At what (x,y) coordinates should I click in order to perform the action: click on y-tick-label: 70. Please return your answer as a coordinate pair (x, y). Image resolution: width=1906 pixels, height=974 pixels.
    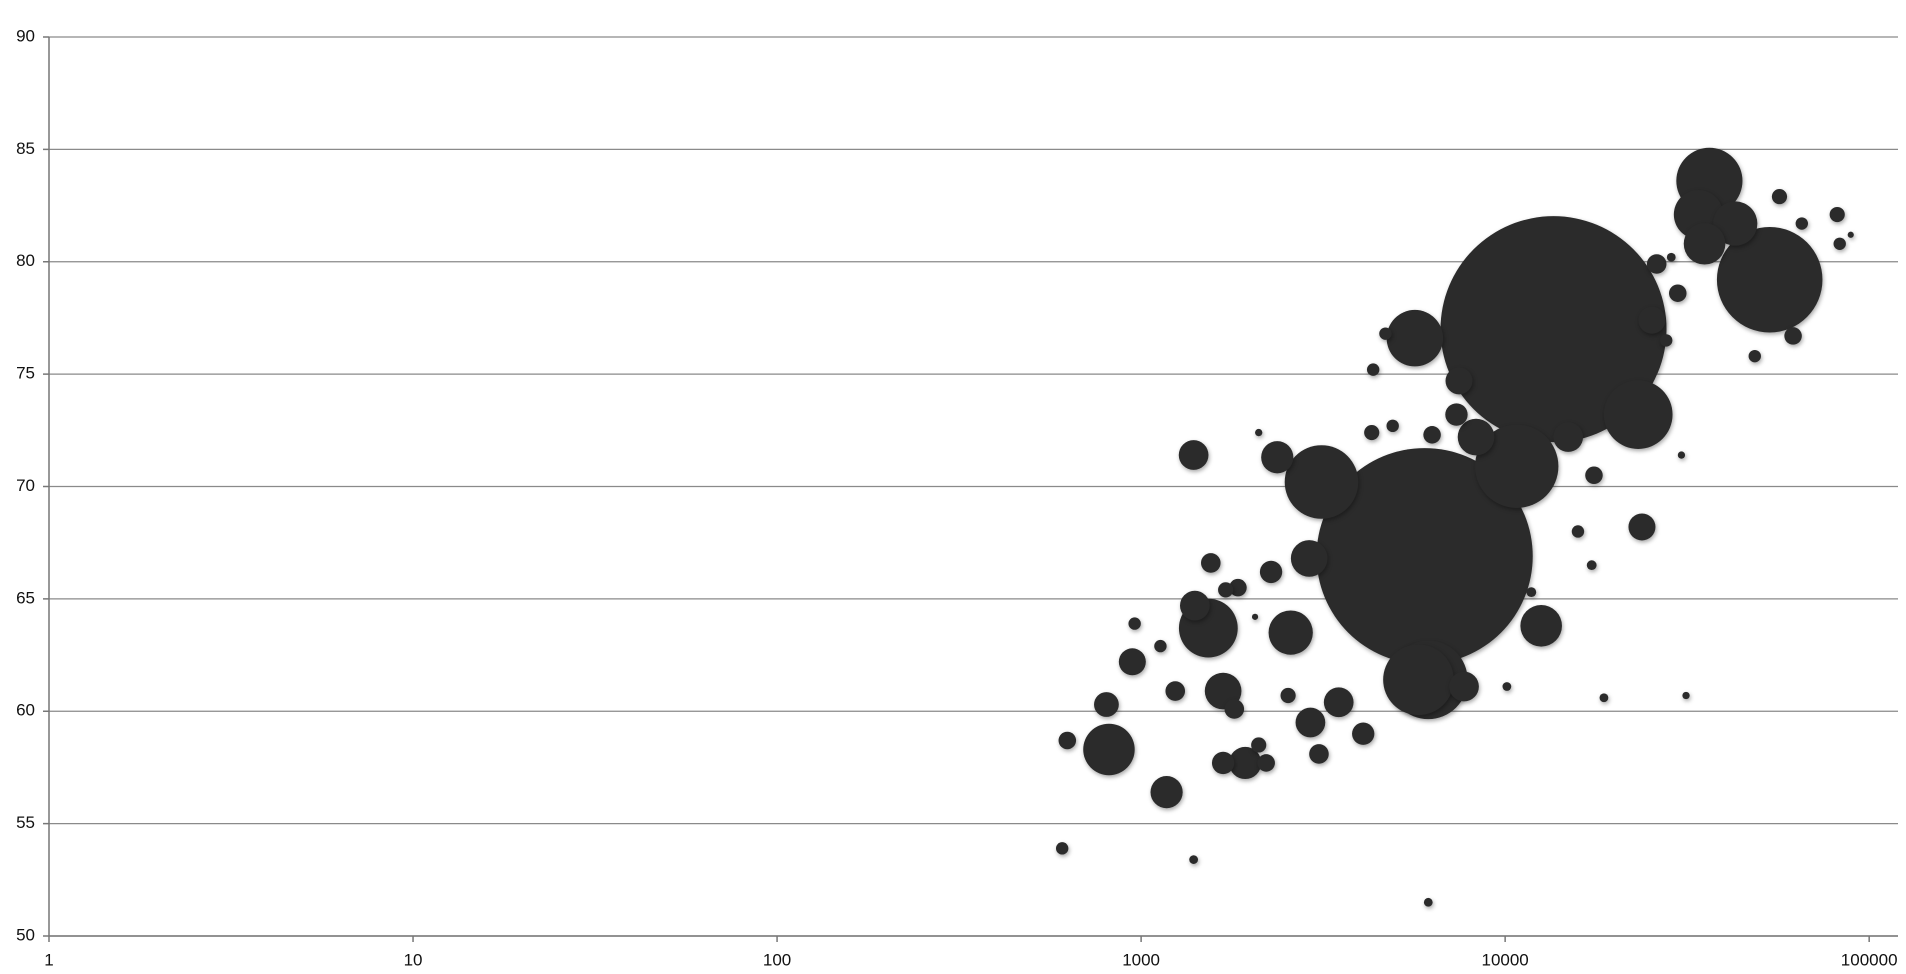
    Looking at the image, I should click on (25, 485).